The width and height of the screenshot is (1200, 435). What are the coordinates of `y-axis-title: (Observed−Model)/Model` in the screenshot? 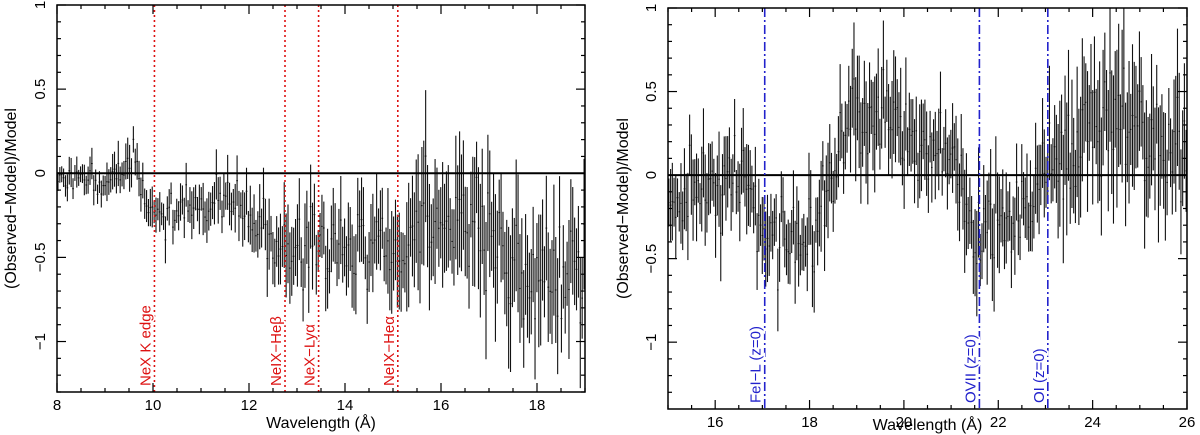 It's located at (623, 208).